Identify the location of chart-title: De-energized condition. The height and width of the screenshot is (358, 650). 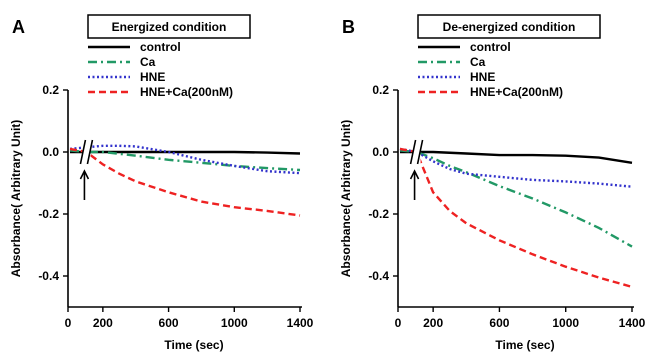
(509, 27).